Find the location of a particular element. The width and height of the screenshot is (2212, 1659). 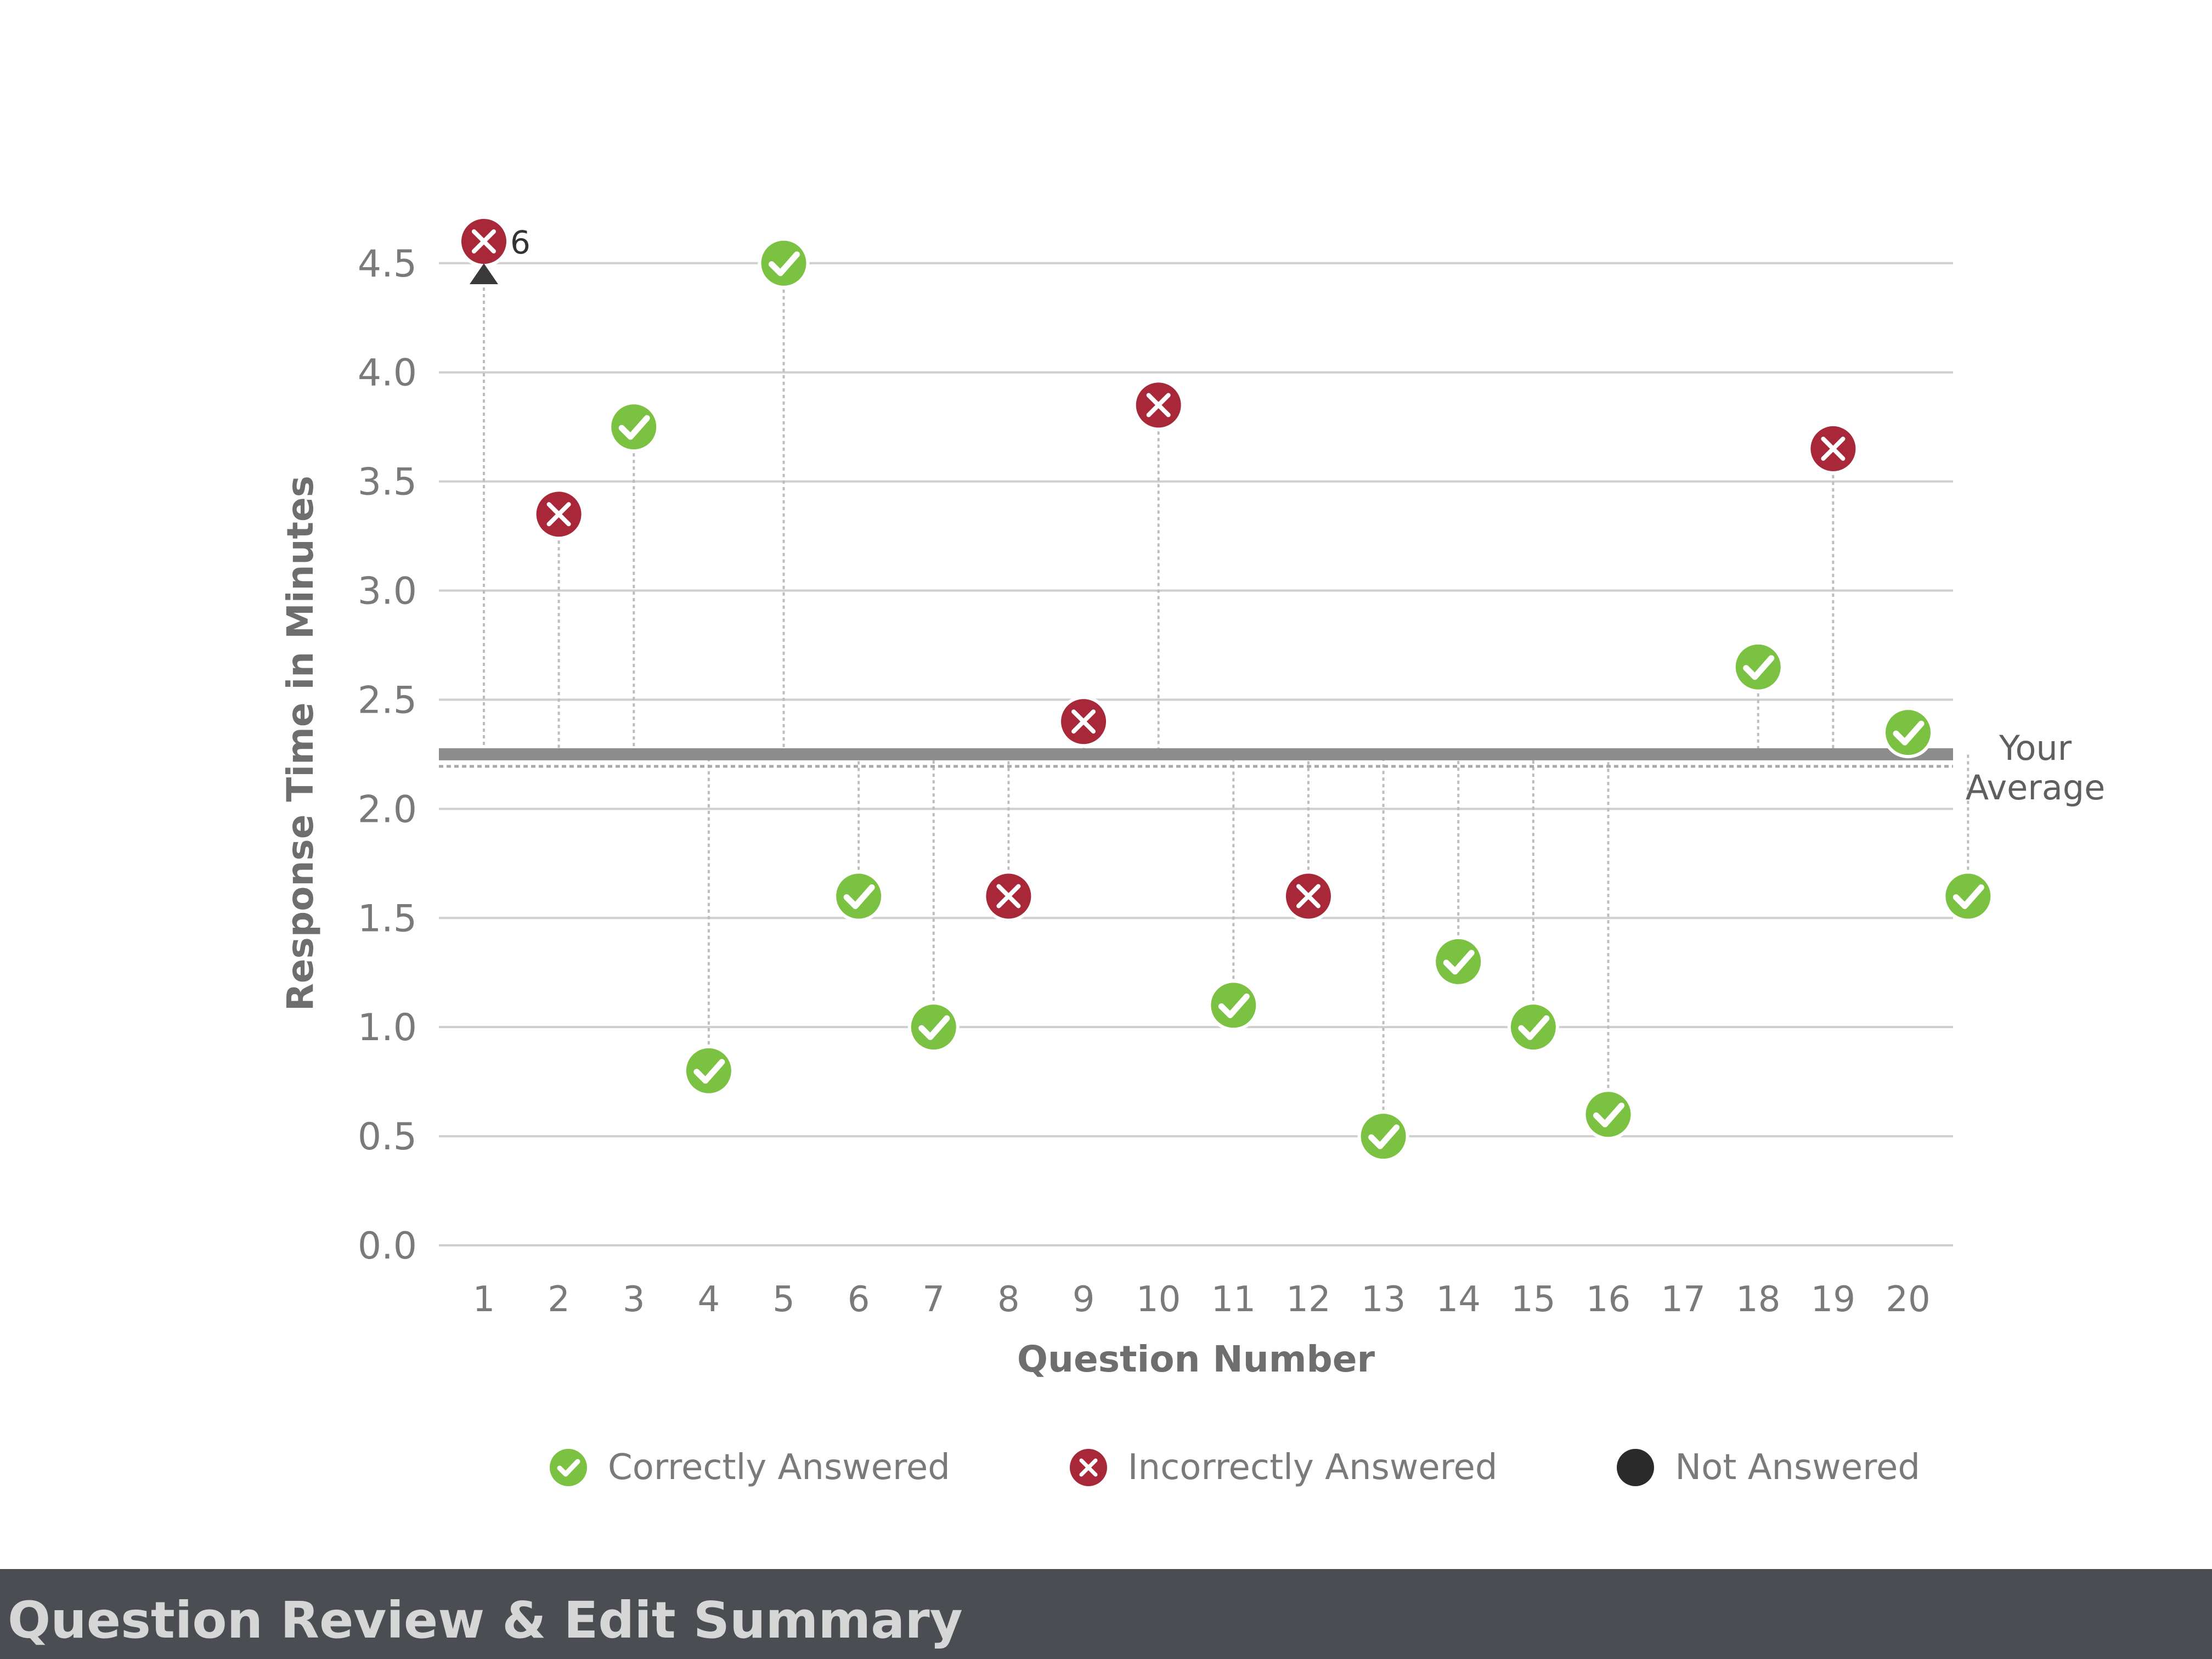

y-tick-label: 2.5 is located at coordinates (387, 701).